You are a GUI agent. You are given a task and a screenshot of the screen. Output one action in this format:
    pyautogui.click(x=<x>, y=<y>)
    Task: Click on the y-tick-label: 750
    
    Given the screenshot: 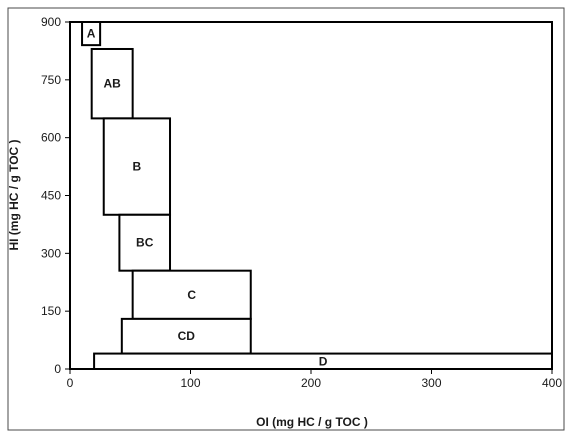 What is the action you would take?
    pyautogui.click(x=51, y=80)
    